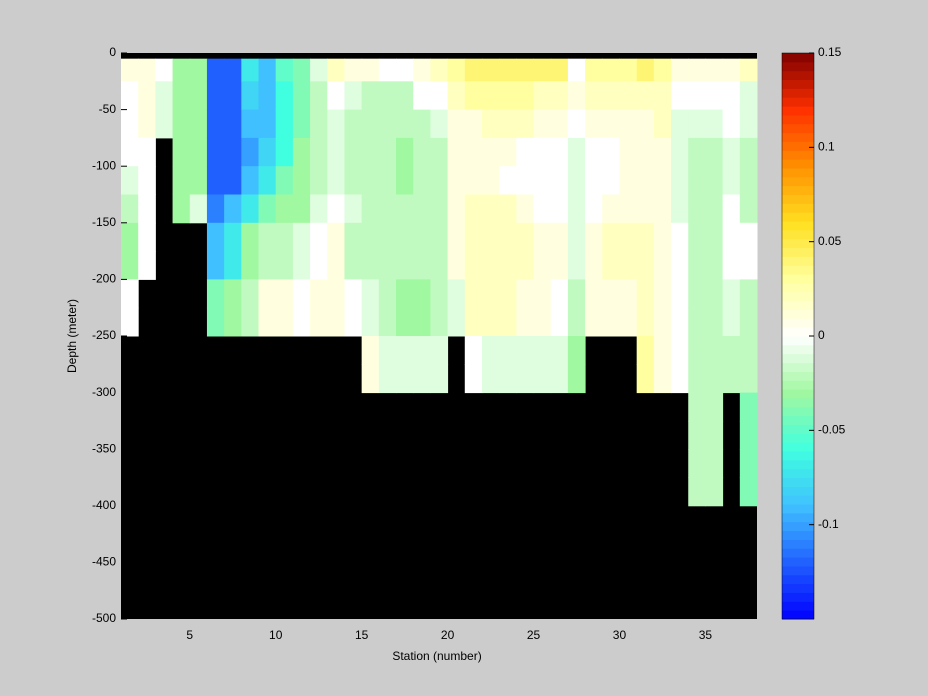 Image resolution: width=928 pixels, height=696 pixels. I want to click on colorbar-tick-label: -0.1, so click(828, 524).